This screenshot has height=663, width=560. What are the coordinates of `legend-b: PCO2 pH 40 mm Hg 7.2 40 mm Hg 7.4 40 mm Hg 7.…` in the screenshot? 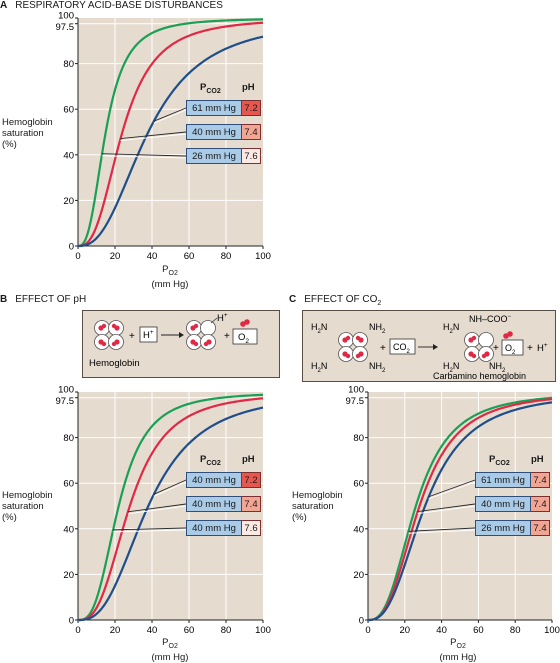 It's located at (226, 497).